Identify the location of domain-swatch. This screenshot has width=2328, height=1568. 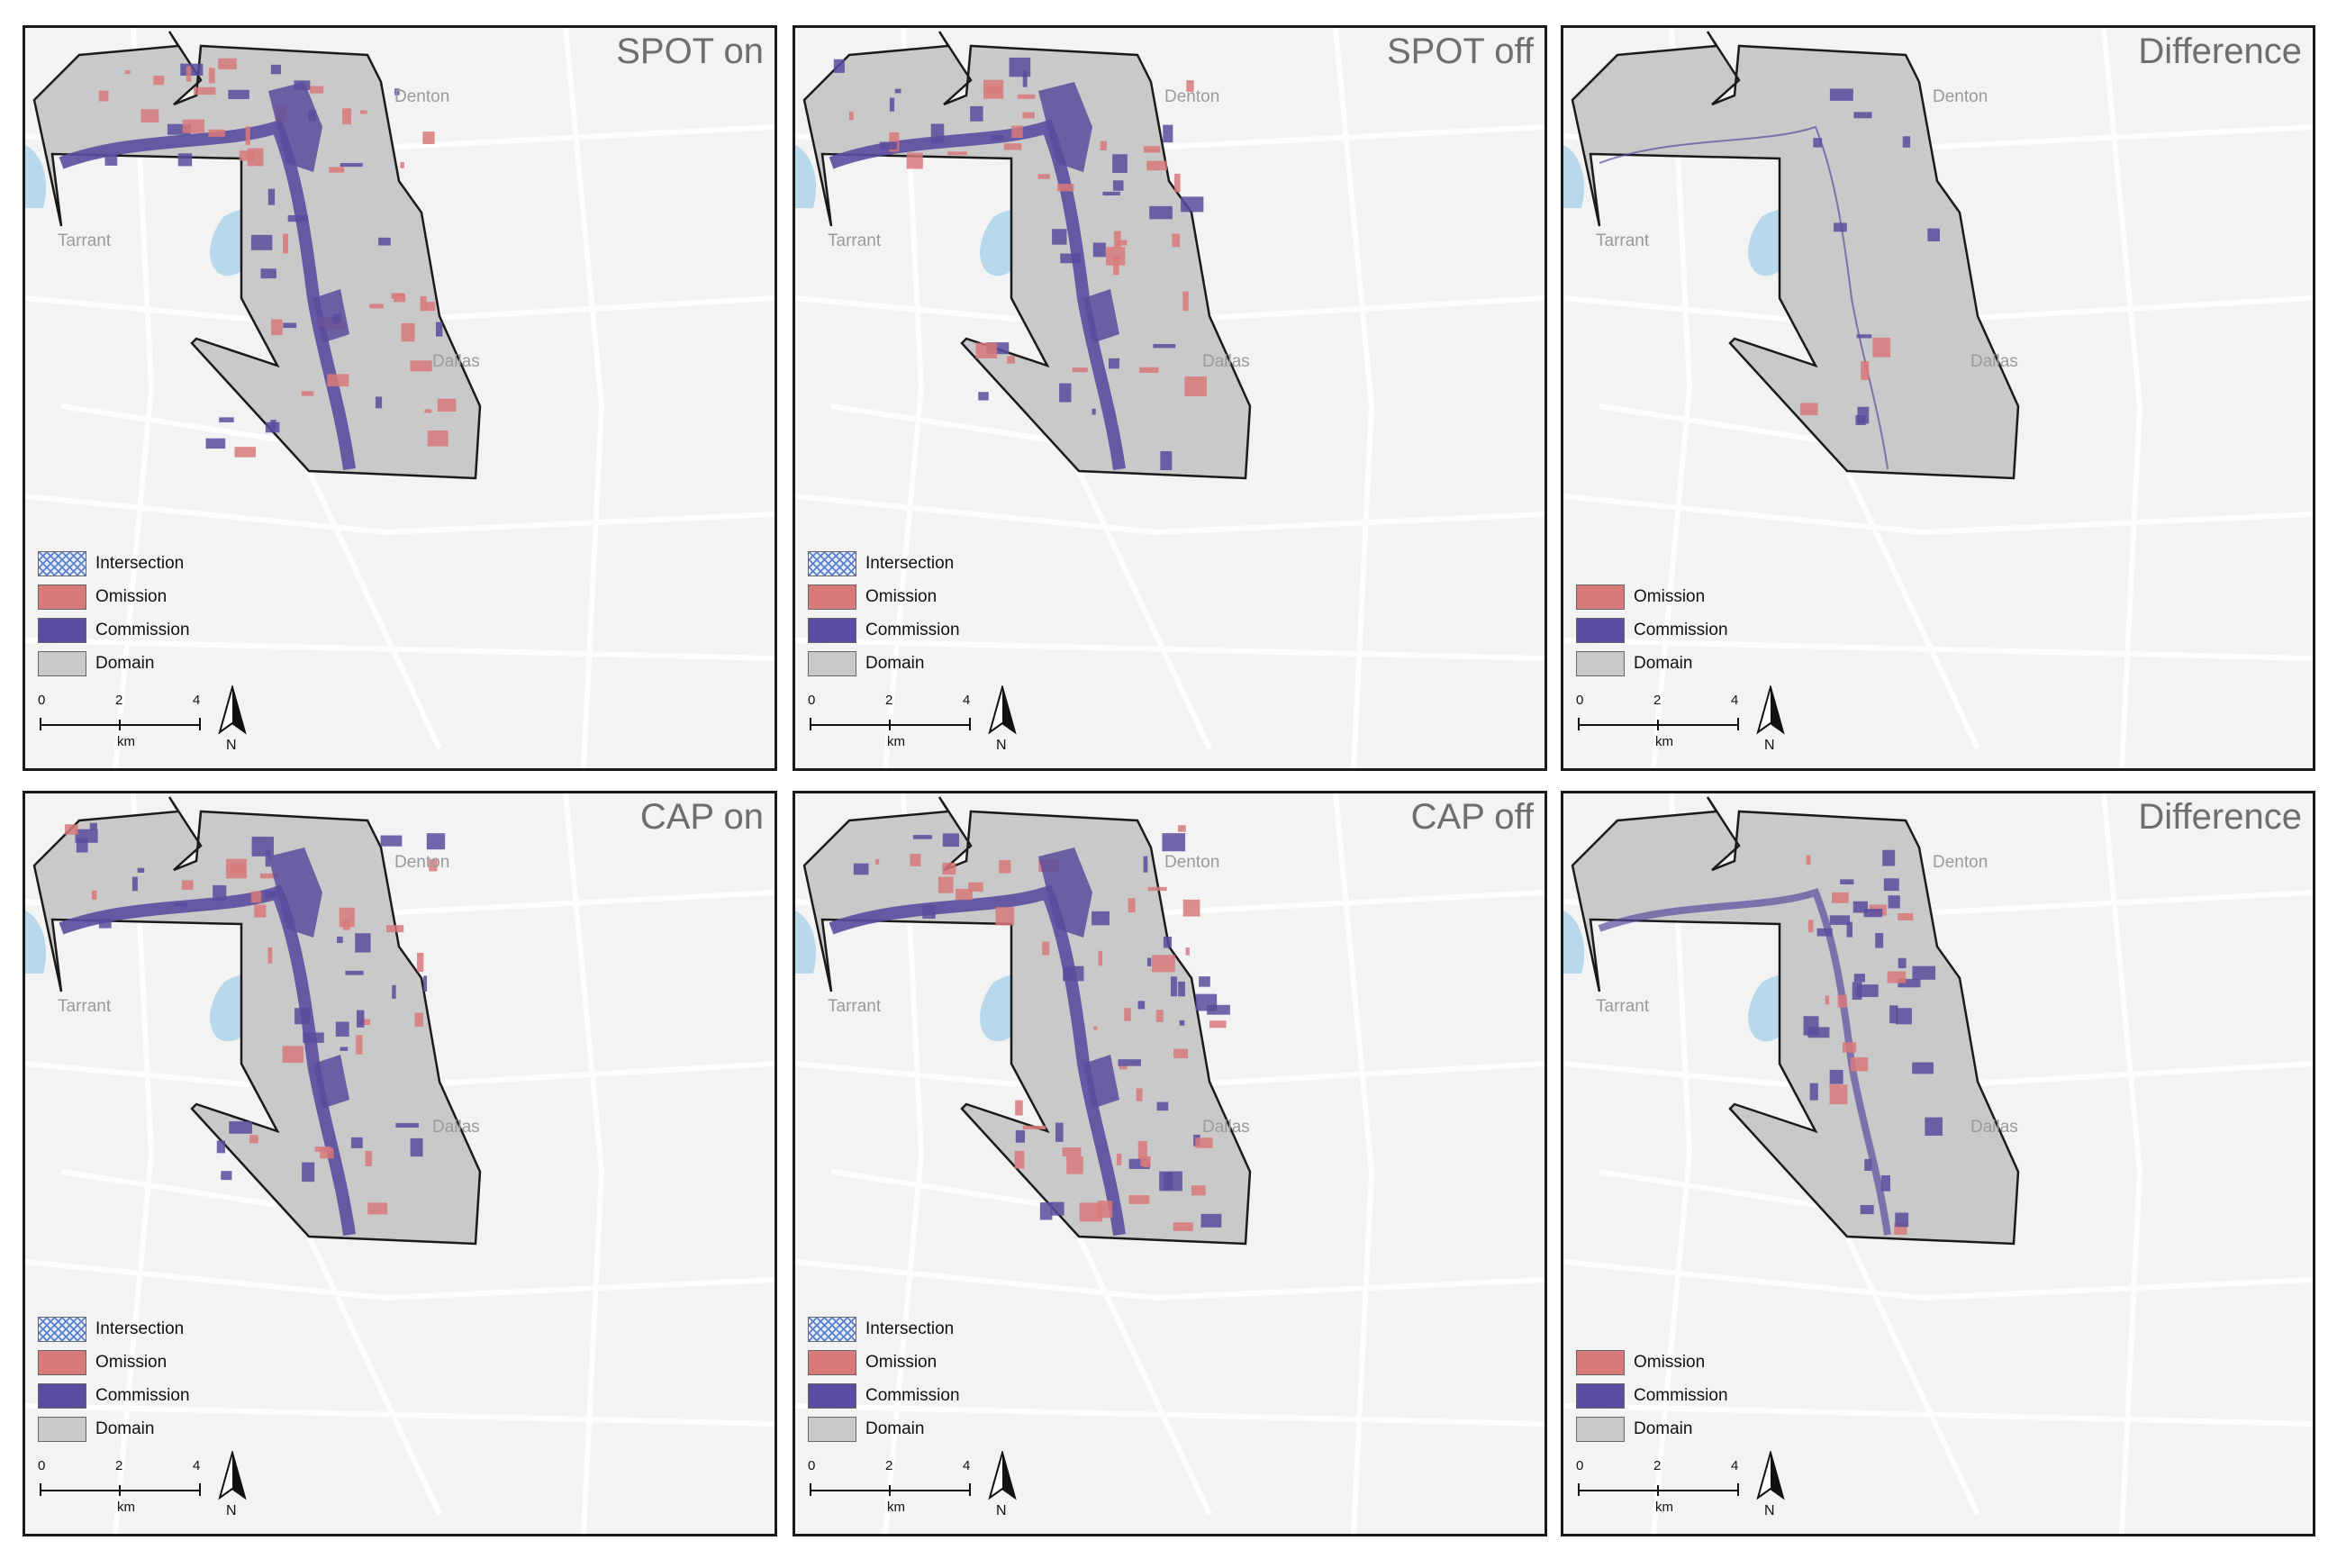
(1600, 1429).